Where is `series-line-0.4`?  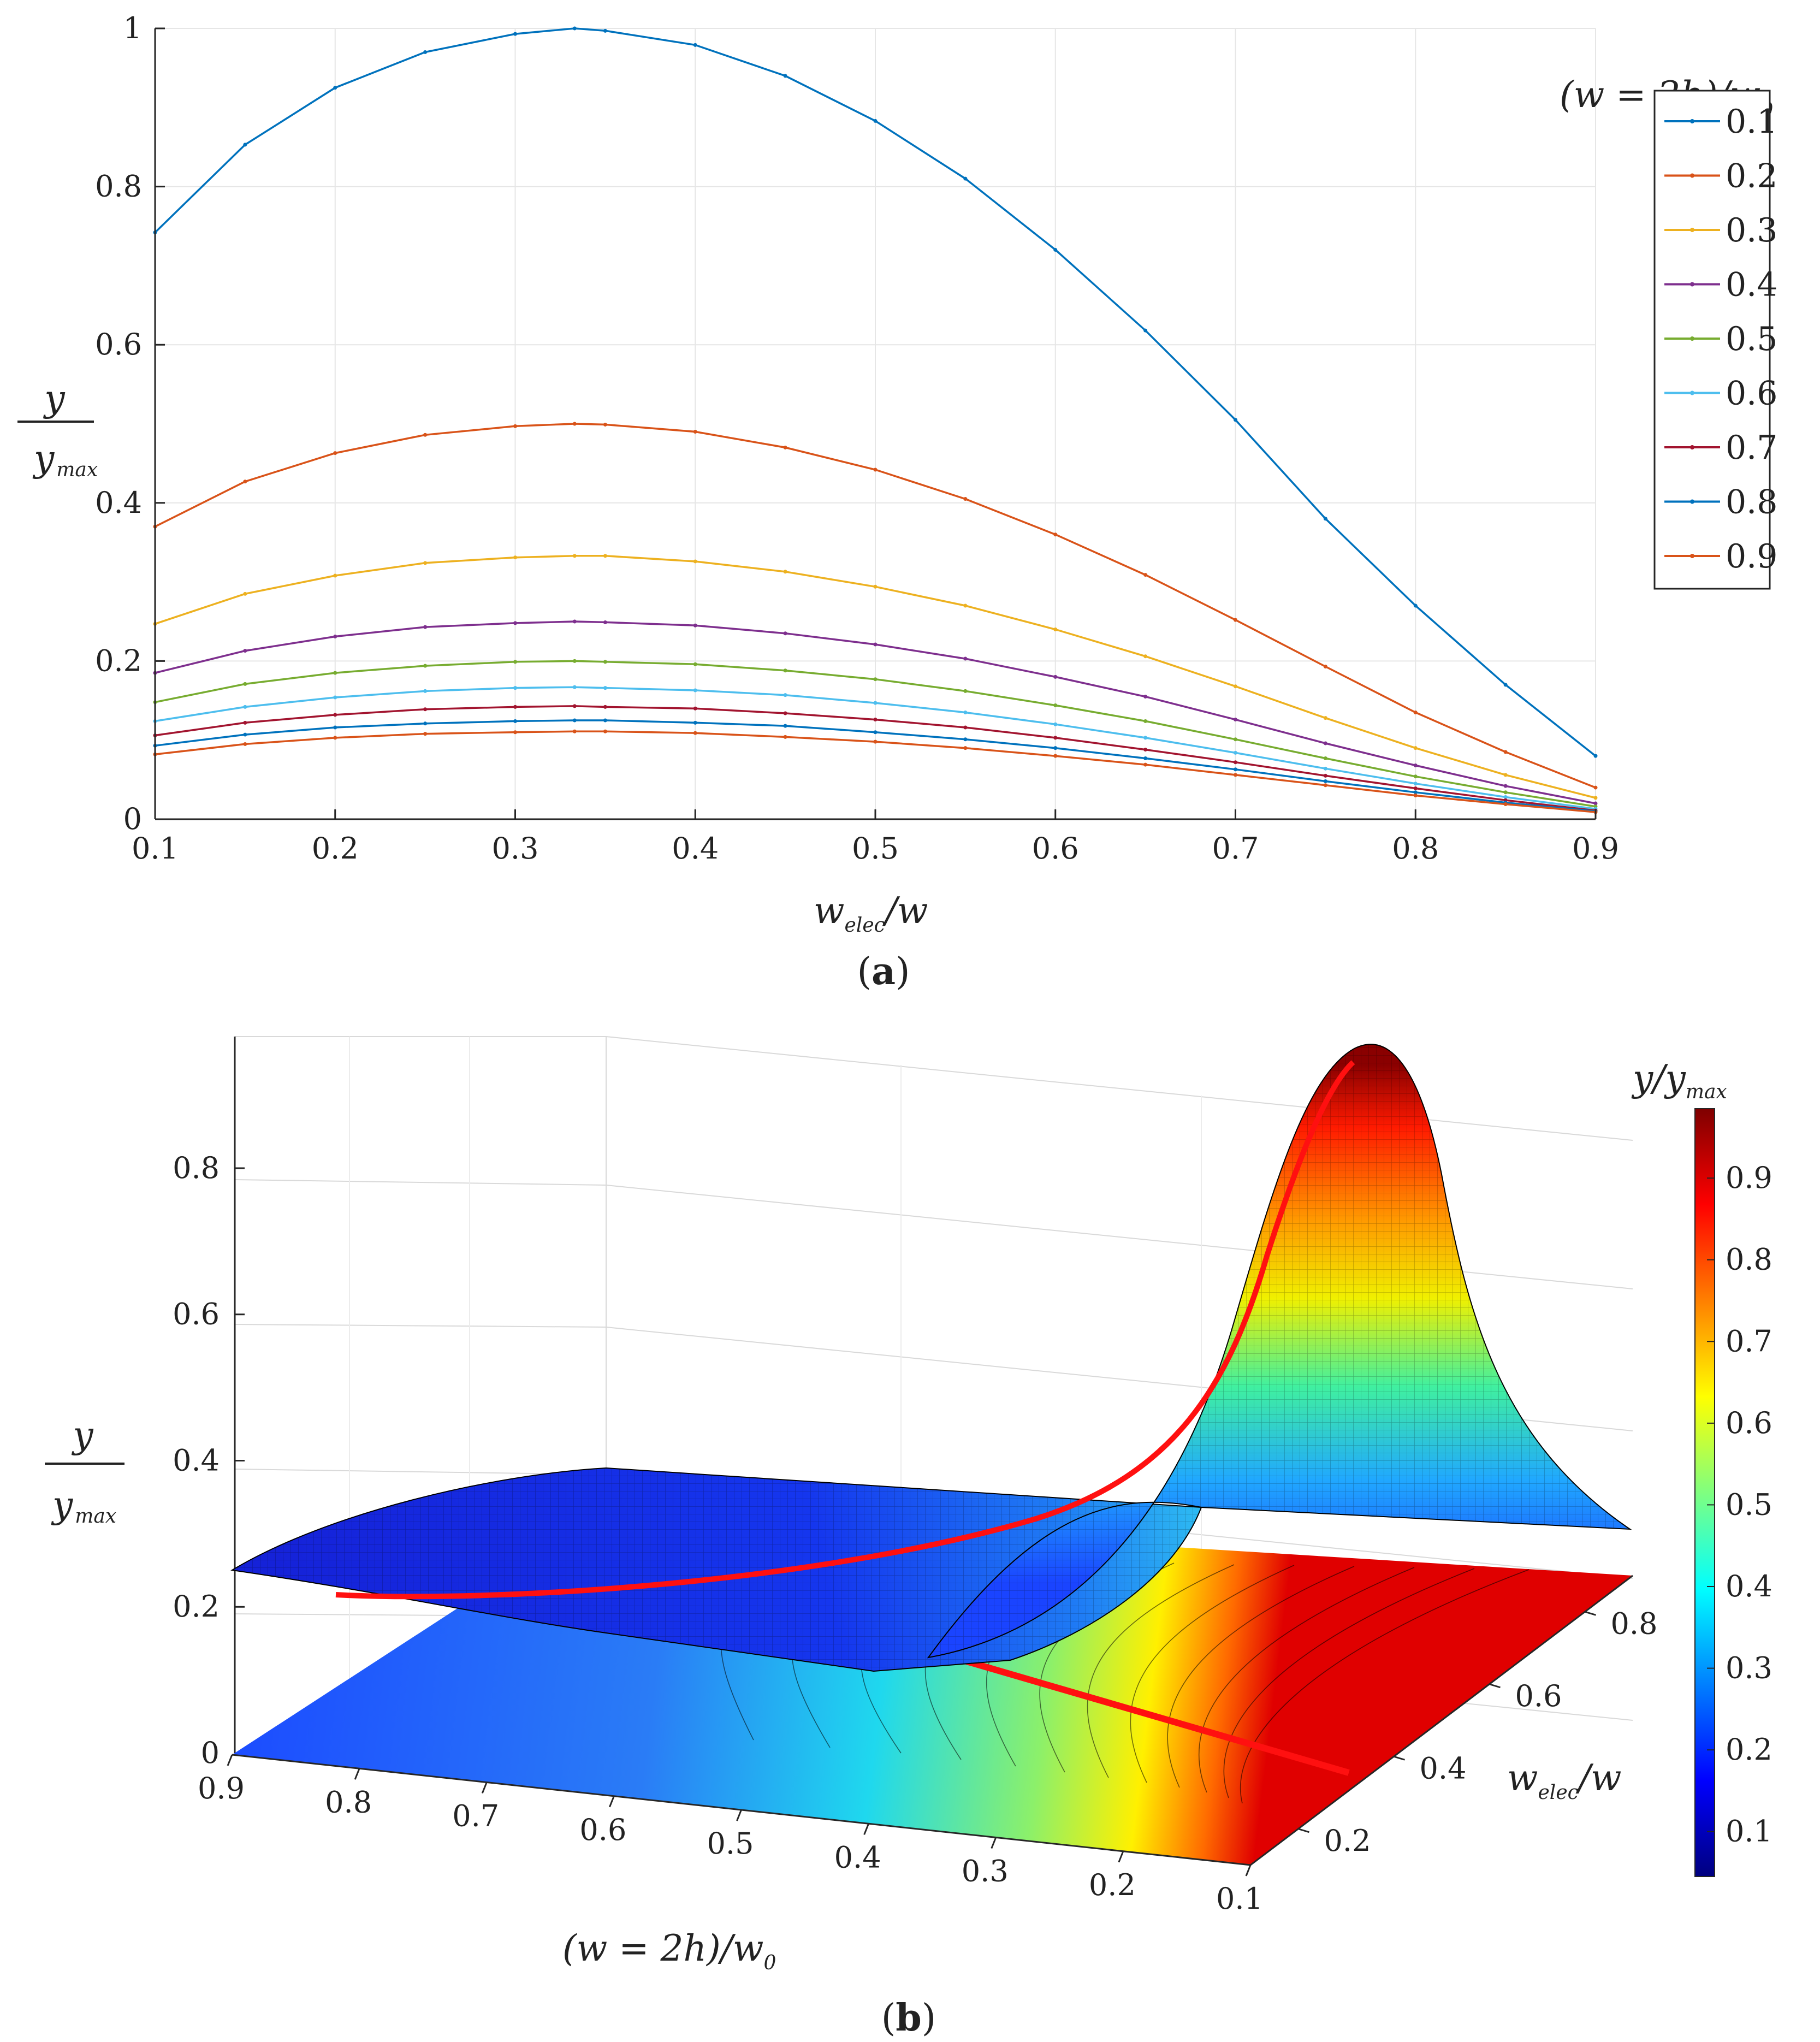
series-line-0.4 is located at coordinates (875, 712).